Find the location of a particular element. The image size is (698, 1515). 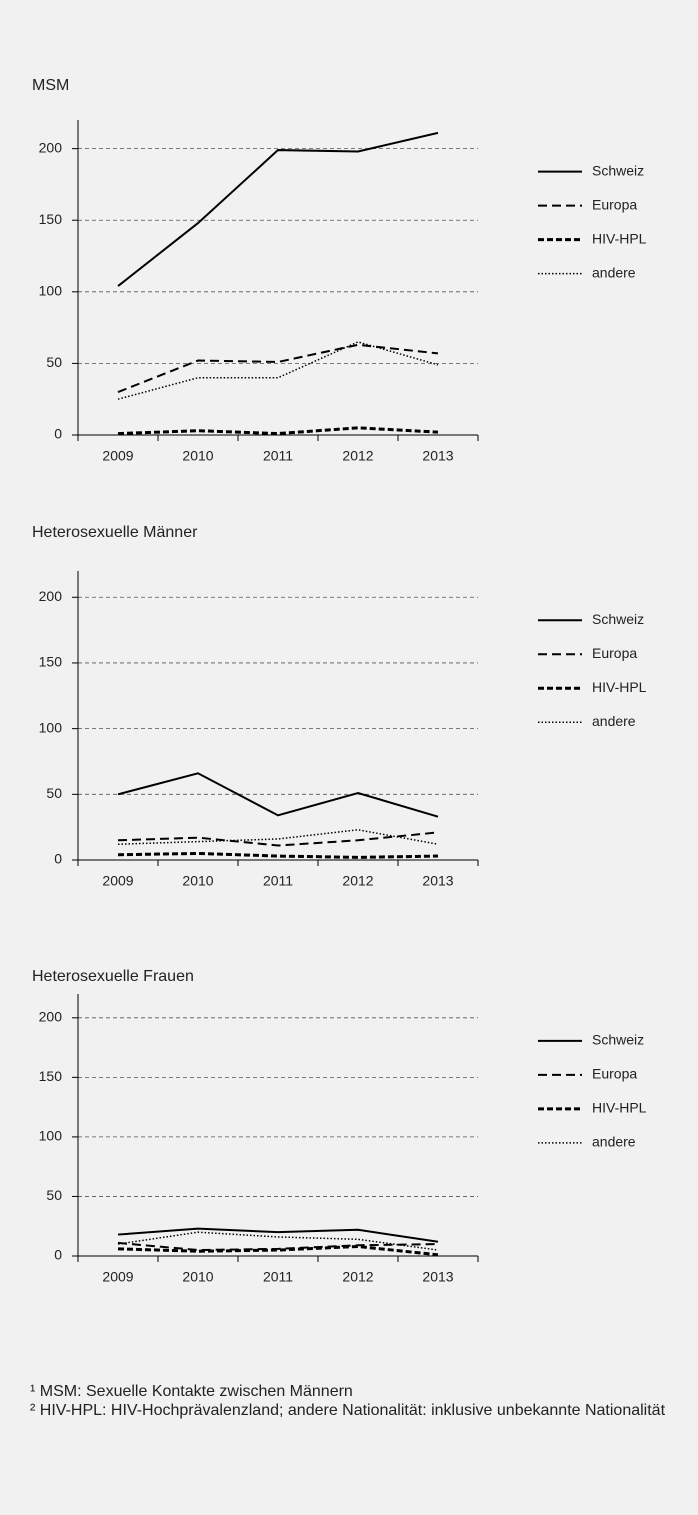

chart-title: Heterosexuelle Frauen is located at coordinates (113, 976).